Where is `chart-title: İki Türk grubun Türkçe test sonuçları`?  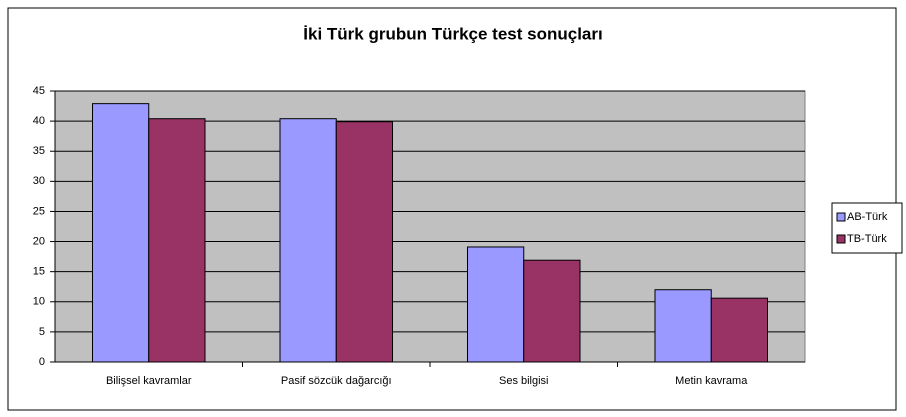
chart-title: İki Türk grubun Türkçe test sonuçları is located at coordinates (452, 33).